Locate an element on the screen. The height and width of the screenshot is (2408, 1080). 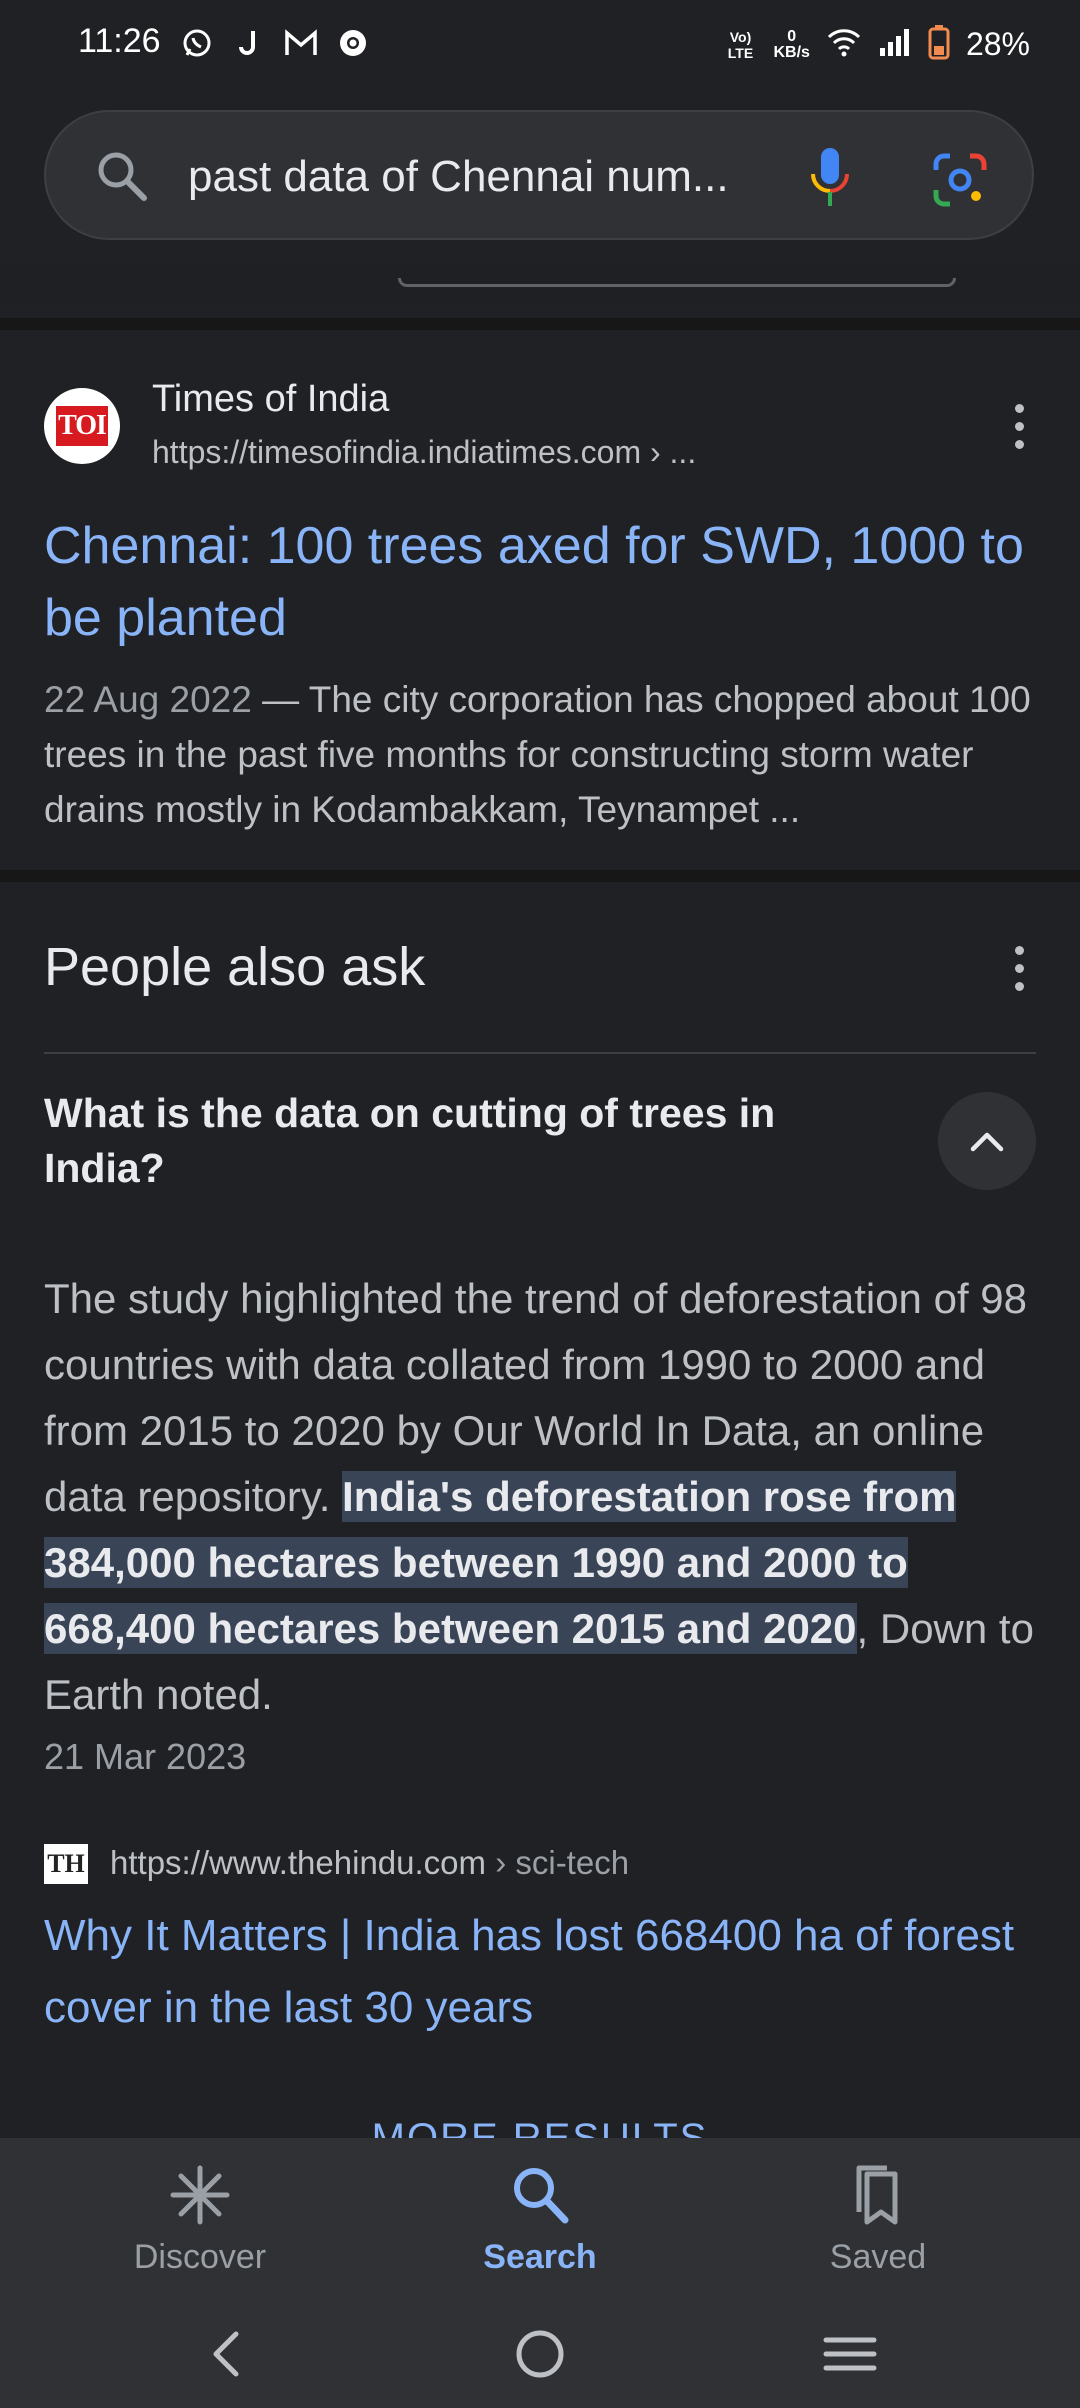
site-name: Times of India is located at coordinates (271, 399).